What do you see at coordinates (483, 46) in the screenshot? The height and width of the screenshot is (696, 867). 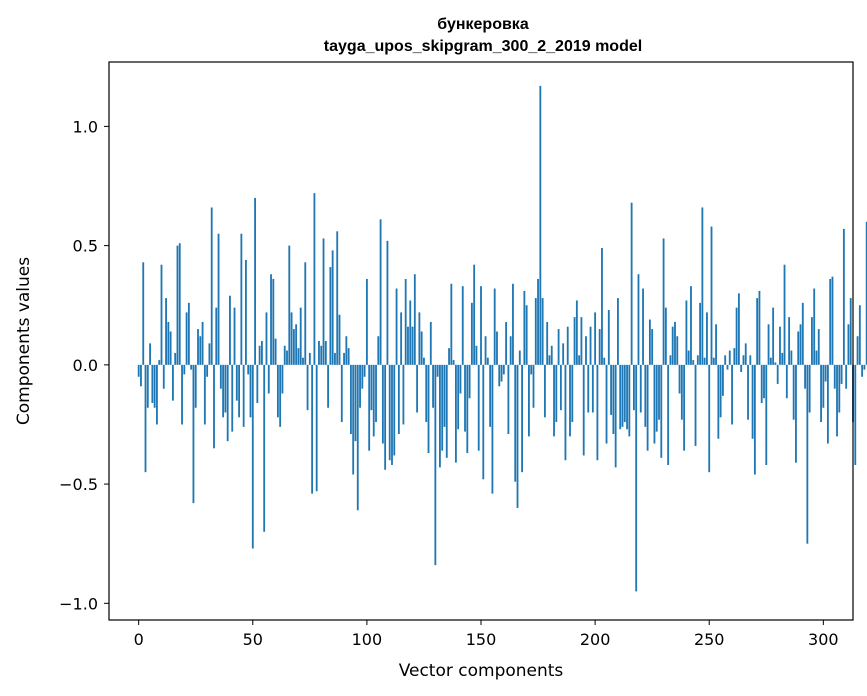 I see `chart-subtitle: tayga_upos_skipgram_300_2_2019 model` at bounding box center [483, 46].